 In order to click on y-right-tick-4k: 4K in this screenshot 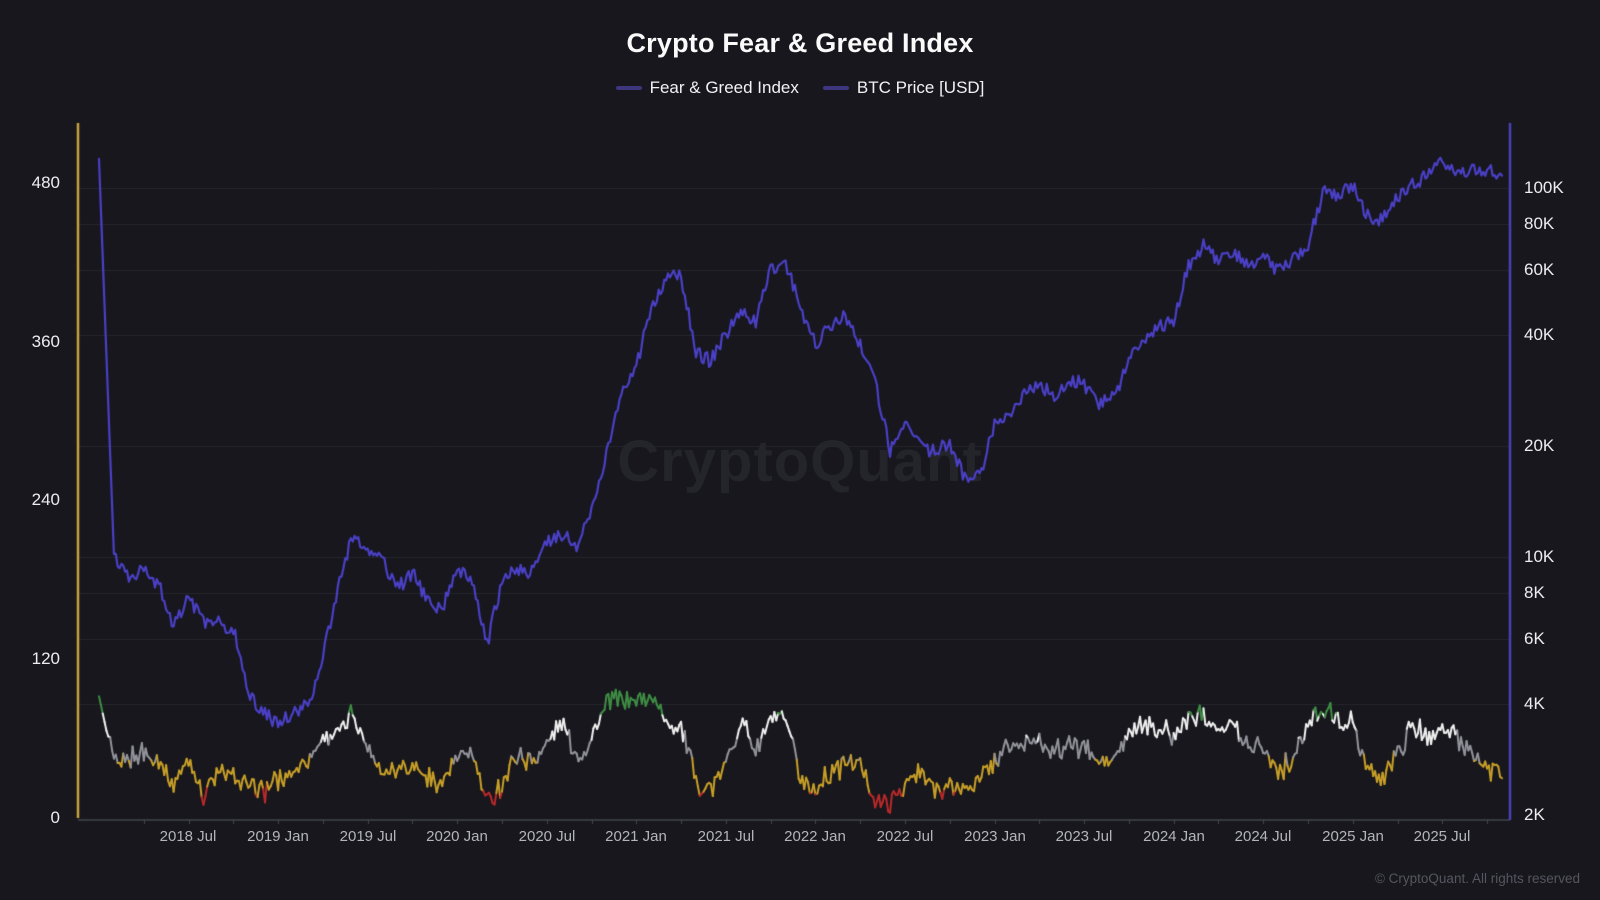, I will do `click(1534, 703)`.